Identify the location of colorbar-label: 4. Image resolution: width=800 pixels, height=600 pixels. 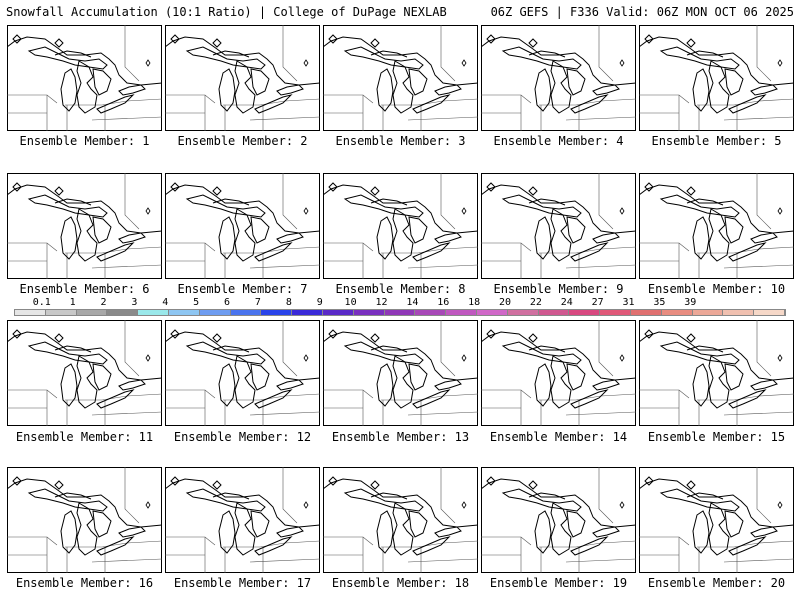
(165, 302).